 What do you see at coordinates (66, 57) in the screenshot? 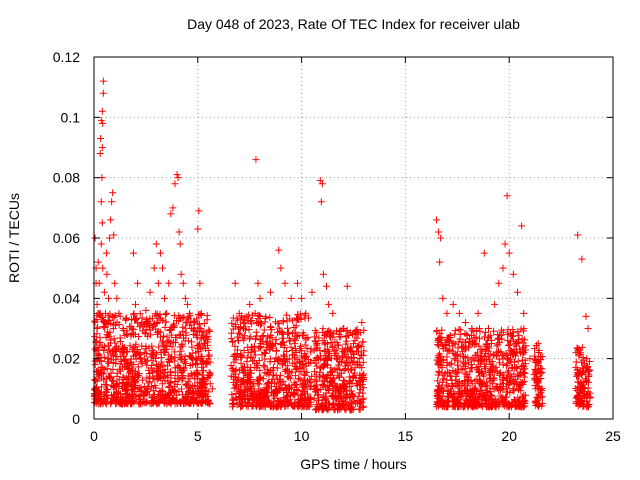
I see `y-tick-label: 0.12` at bounding box center [66, 57].